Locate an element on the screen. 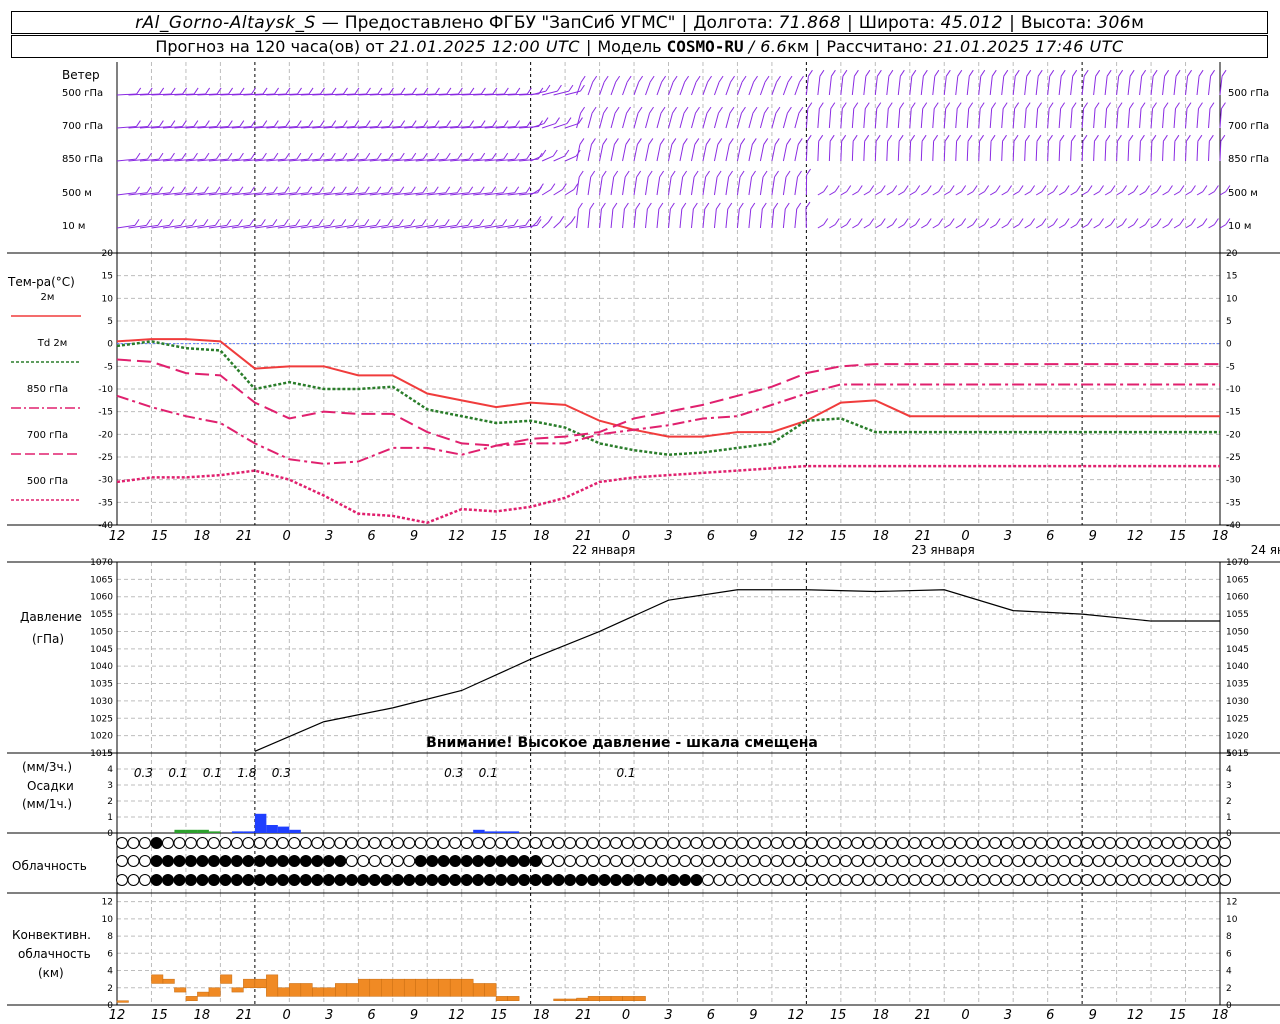 This screenshot has height=1024, width=1280. y-tick-label-left: -40 is located at coordinates (105, 526).